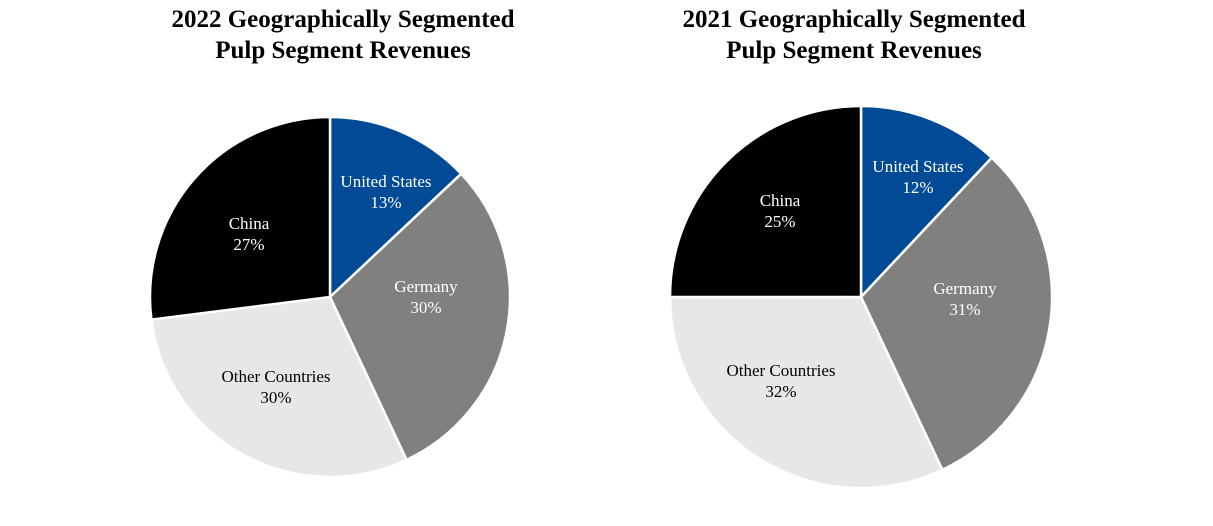 Image resolution: width=1213 pixels, height=526 pixels. I want to click on slice-label-germany-2022: Germany 30%, so click(426, 297).